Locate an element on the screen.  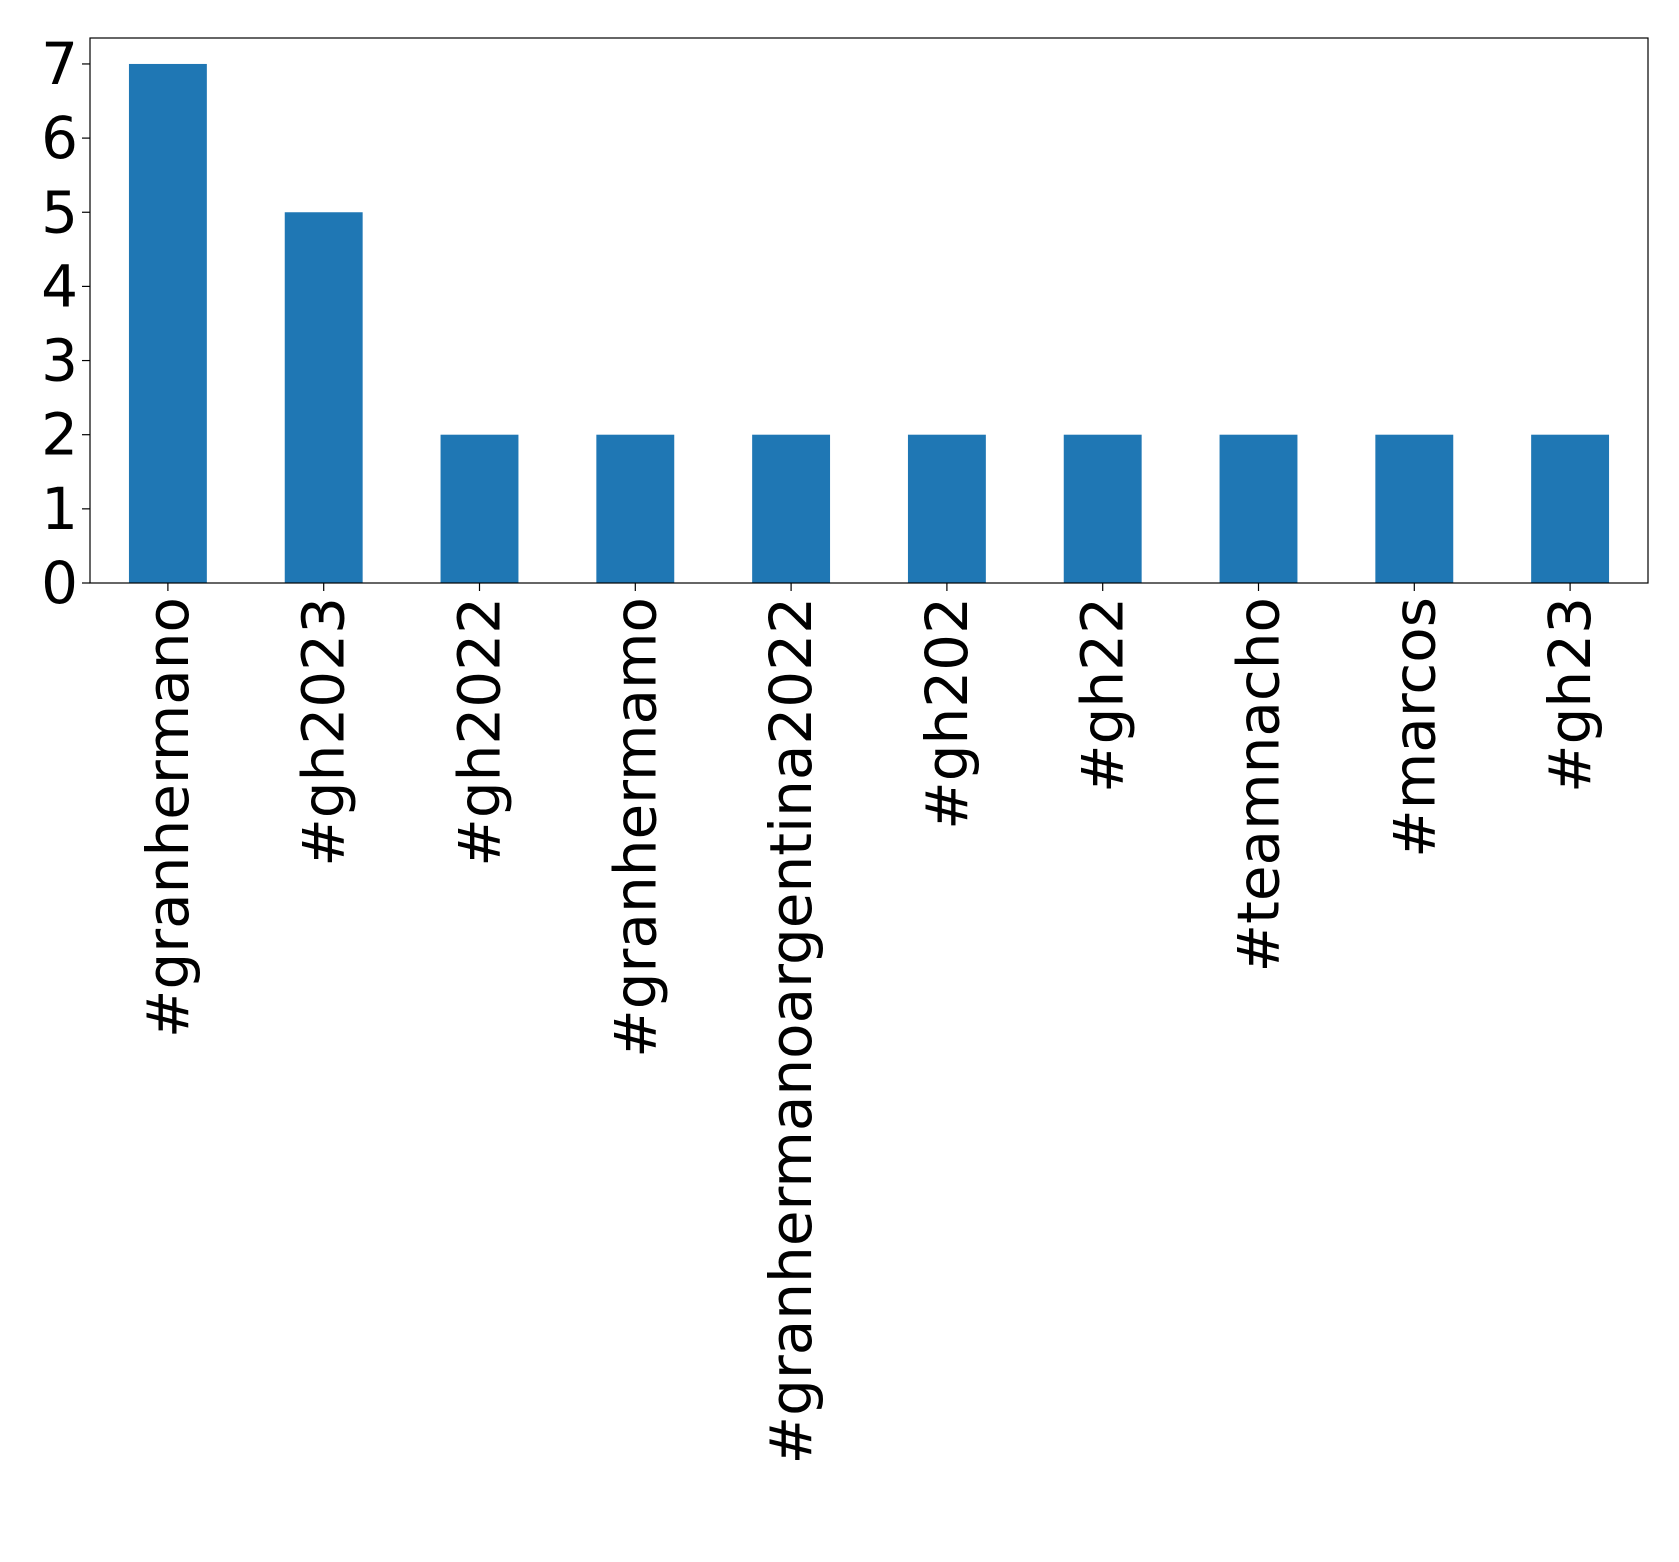
x-tick-label: #gh2023 is located at coordinates (324, 732).